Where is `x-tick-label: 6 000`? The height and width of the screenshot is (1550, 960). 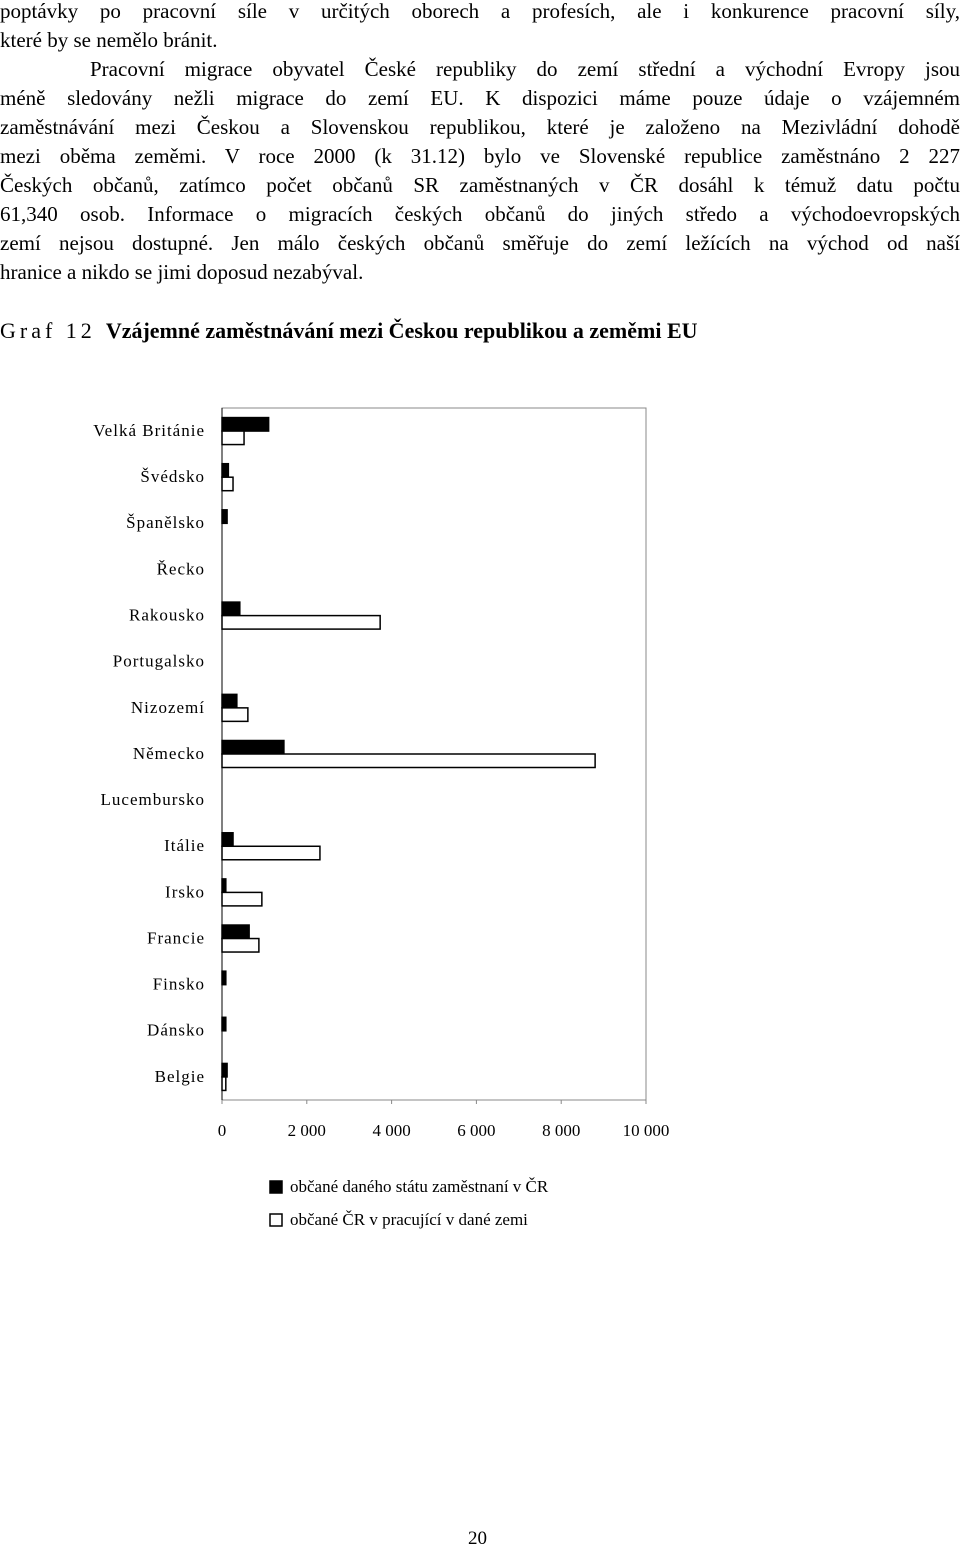
x-tick-label: 6 000 is located at coordinates (476, 1130).